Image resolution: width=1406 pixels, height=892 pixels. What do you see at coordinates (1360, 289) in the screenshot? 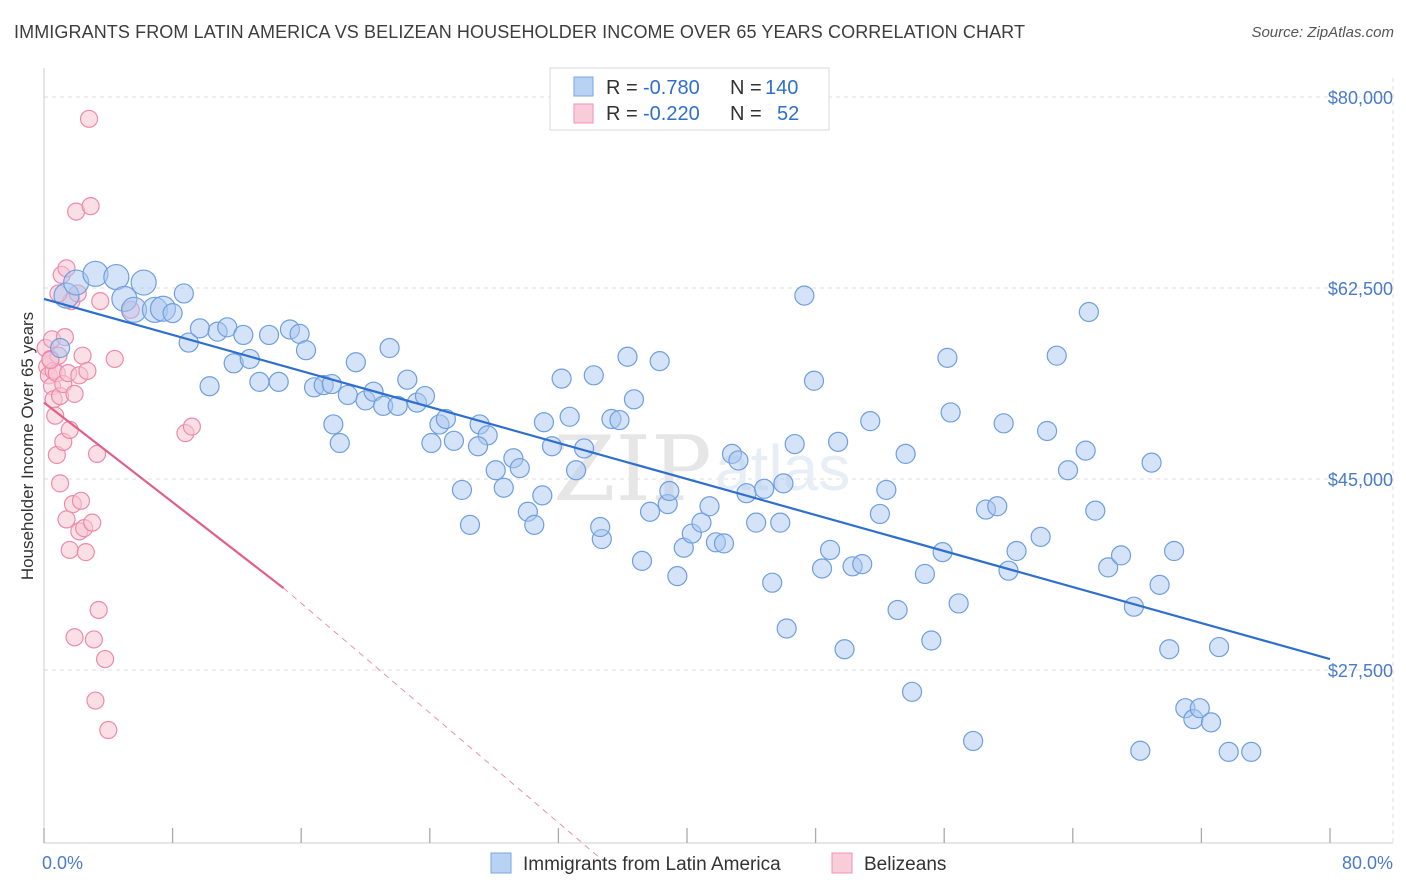
I see `y-tick-label: $62,500` at bounding box center [1360, 289].